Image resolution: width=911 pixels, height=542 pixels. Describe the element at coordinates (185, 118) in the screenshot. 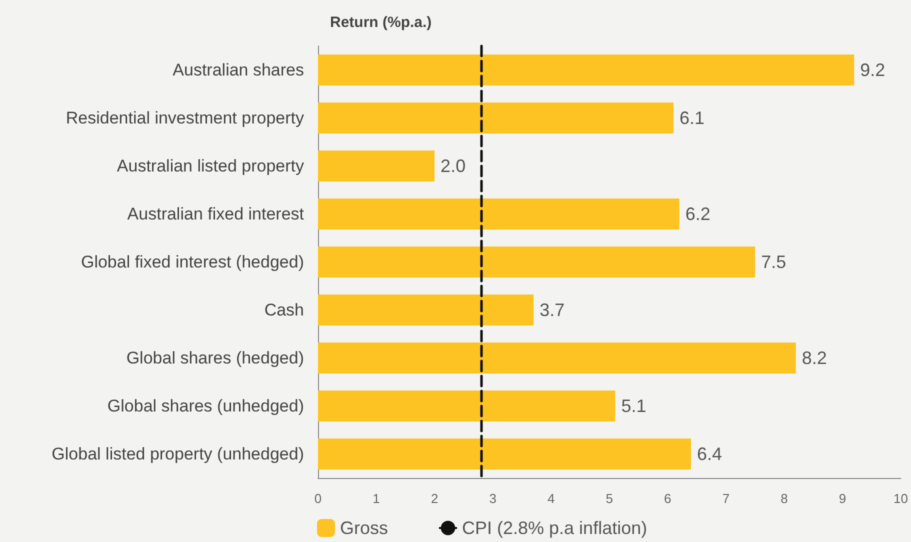

I see `y-tick-label: Residential investment property` at that location.